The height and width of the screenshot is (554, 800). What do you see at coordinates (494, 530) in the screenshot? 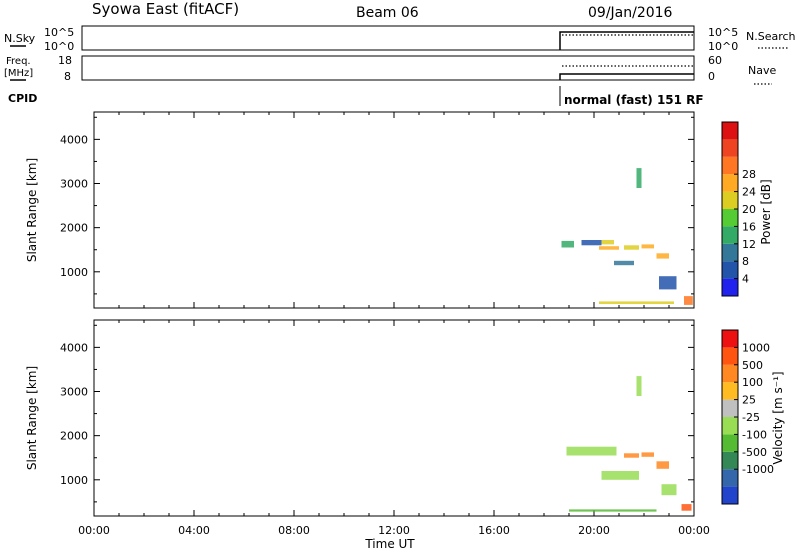
I see `x-tick-label: 16:00` at bounding box center [494, 530].